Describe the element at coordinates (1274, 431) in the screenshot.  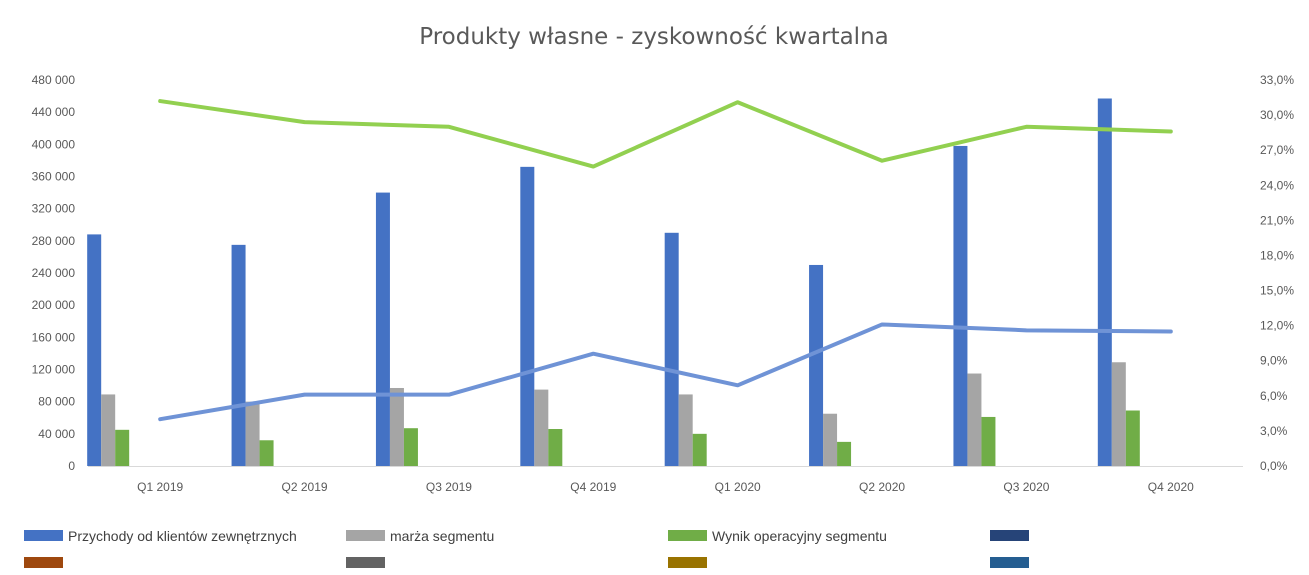
I see `right-axis-tick-label: 3,0%` at that location.